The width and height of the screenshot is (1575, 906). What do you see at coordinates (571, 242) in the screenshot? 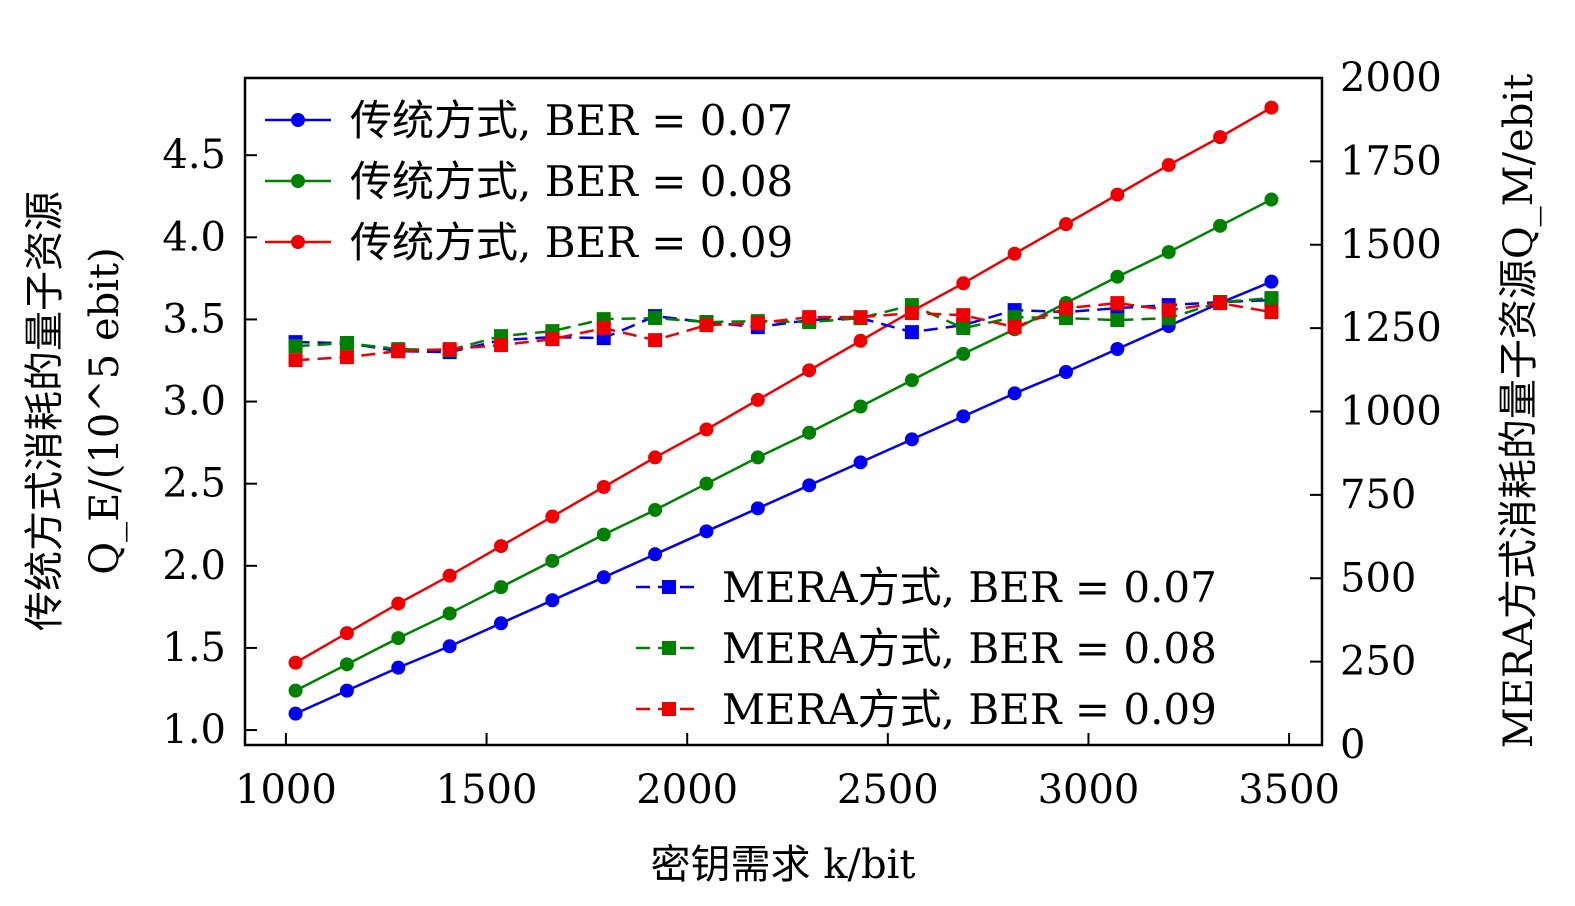
I see `legend-label-2: 传统方式, BER = 0.09` at bounding box center [571, 242].